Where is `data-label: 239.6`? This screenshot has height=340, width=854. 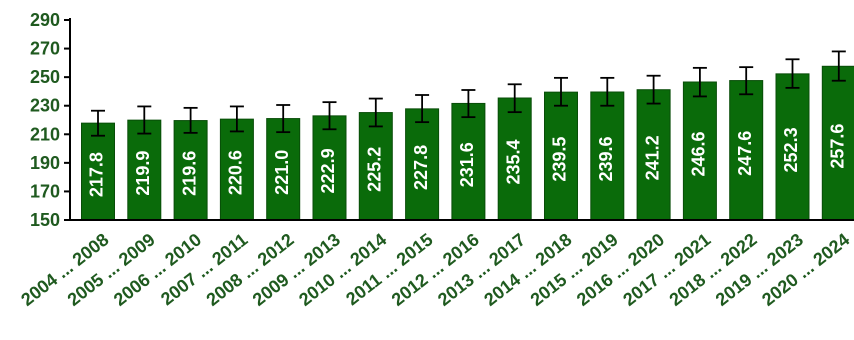 data-label: 239.6 is located at coordinates (606, 158).